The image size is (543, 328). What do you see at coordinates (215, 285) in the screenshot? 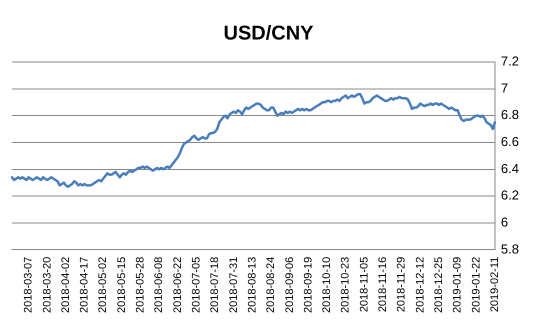
I see `x-tick-label: 2018-07-18` at bounding box center [215, 285].